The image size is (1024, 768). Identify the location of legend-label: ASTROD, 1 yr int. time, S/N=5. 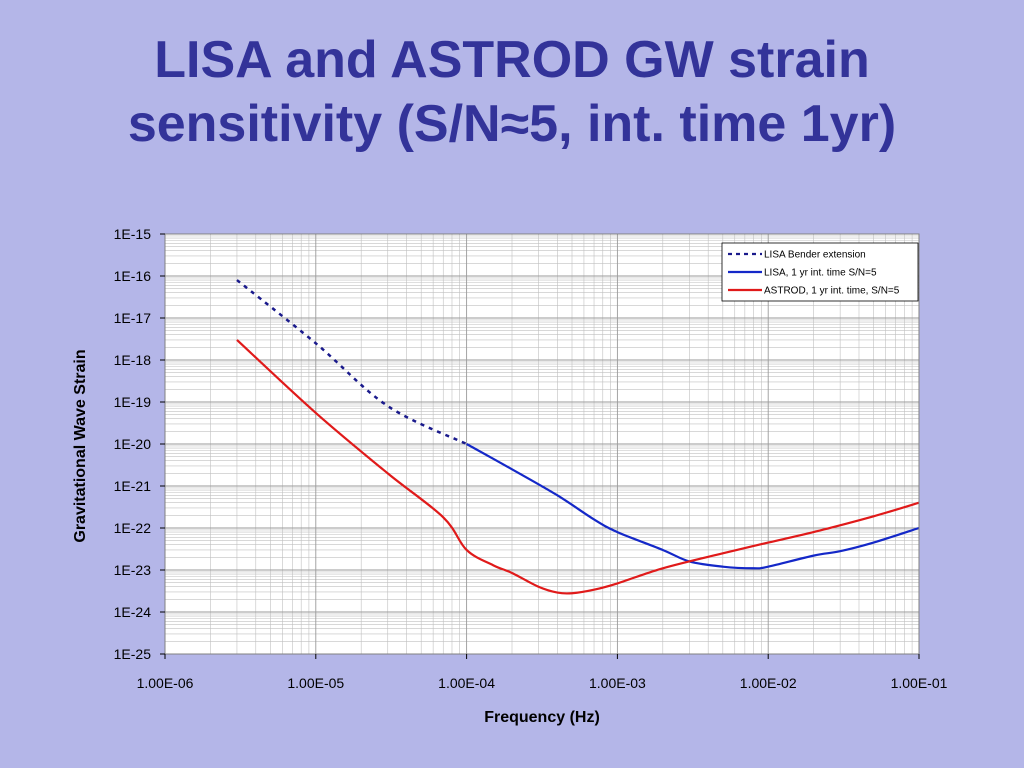
(832, 291).